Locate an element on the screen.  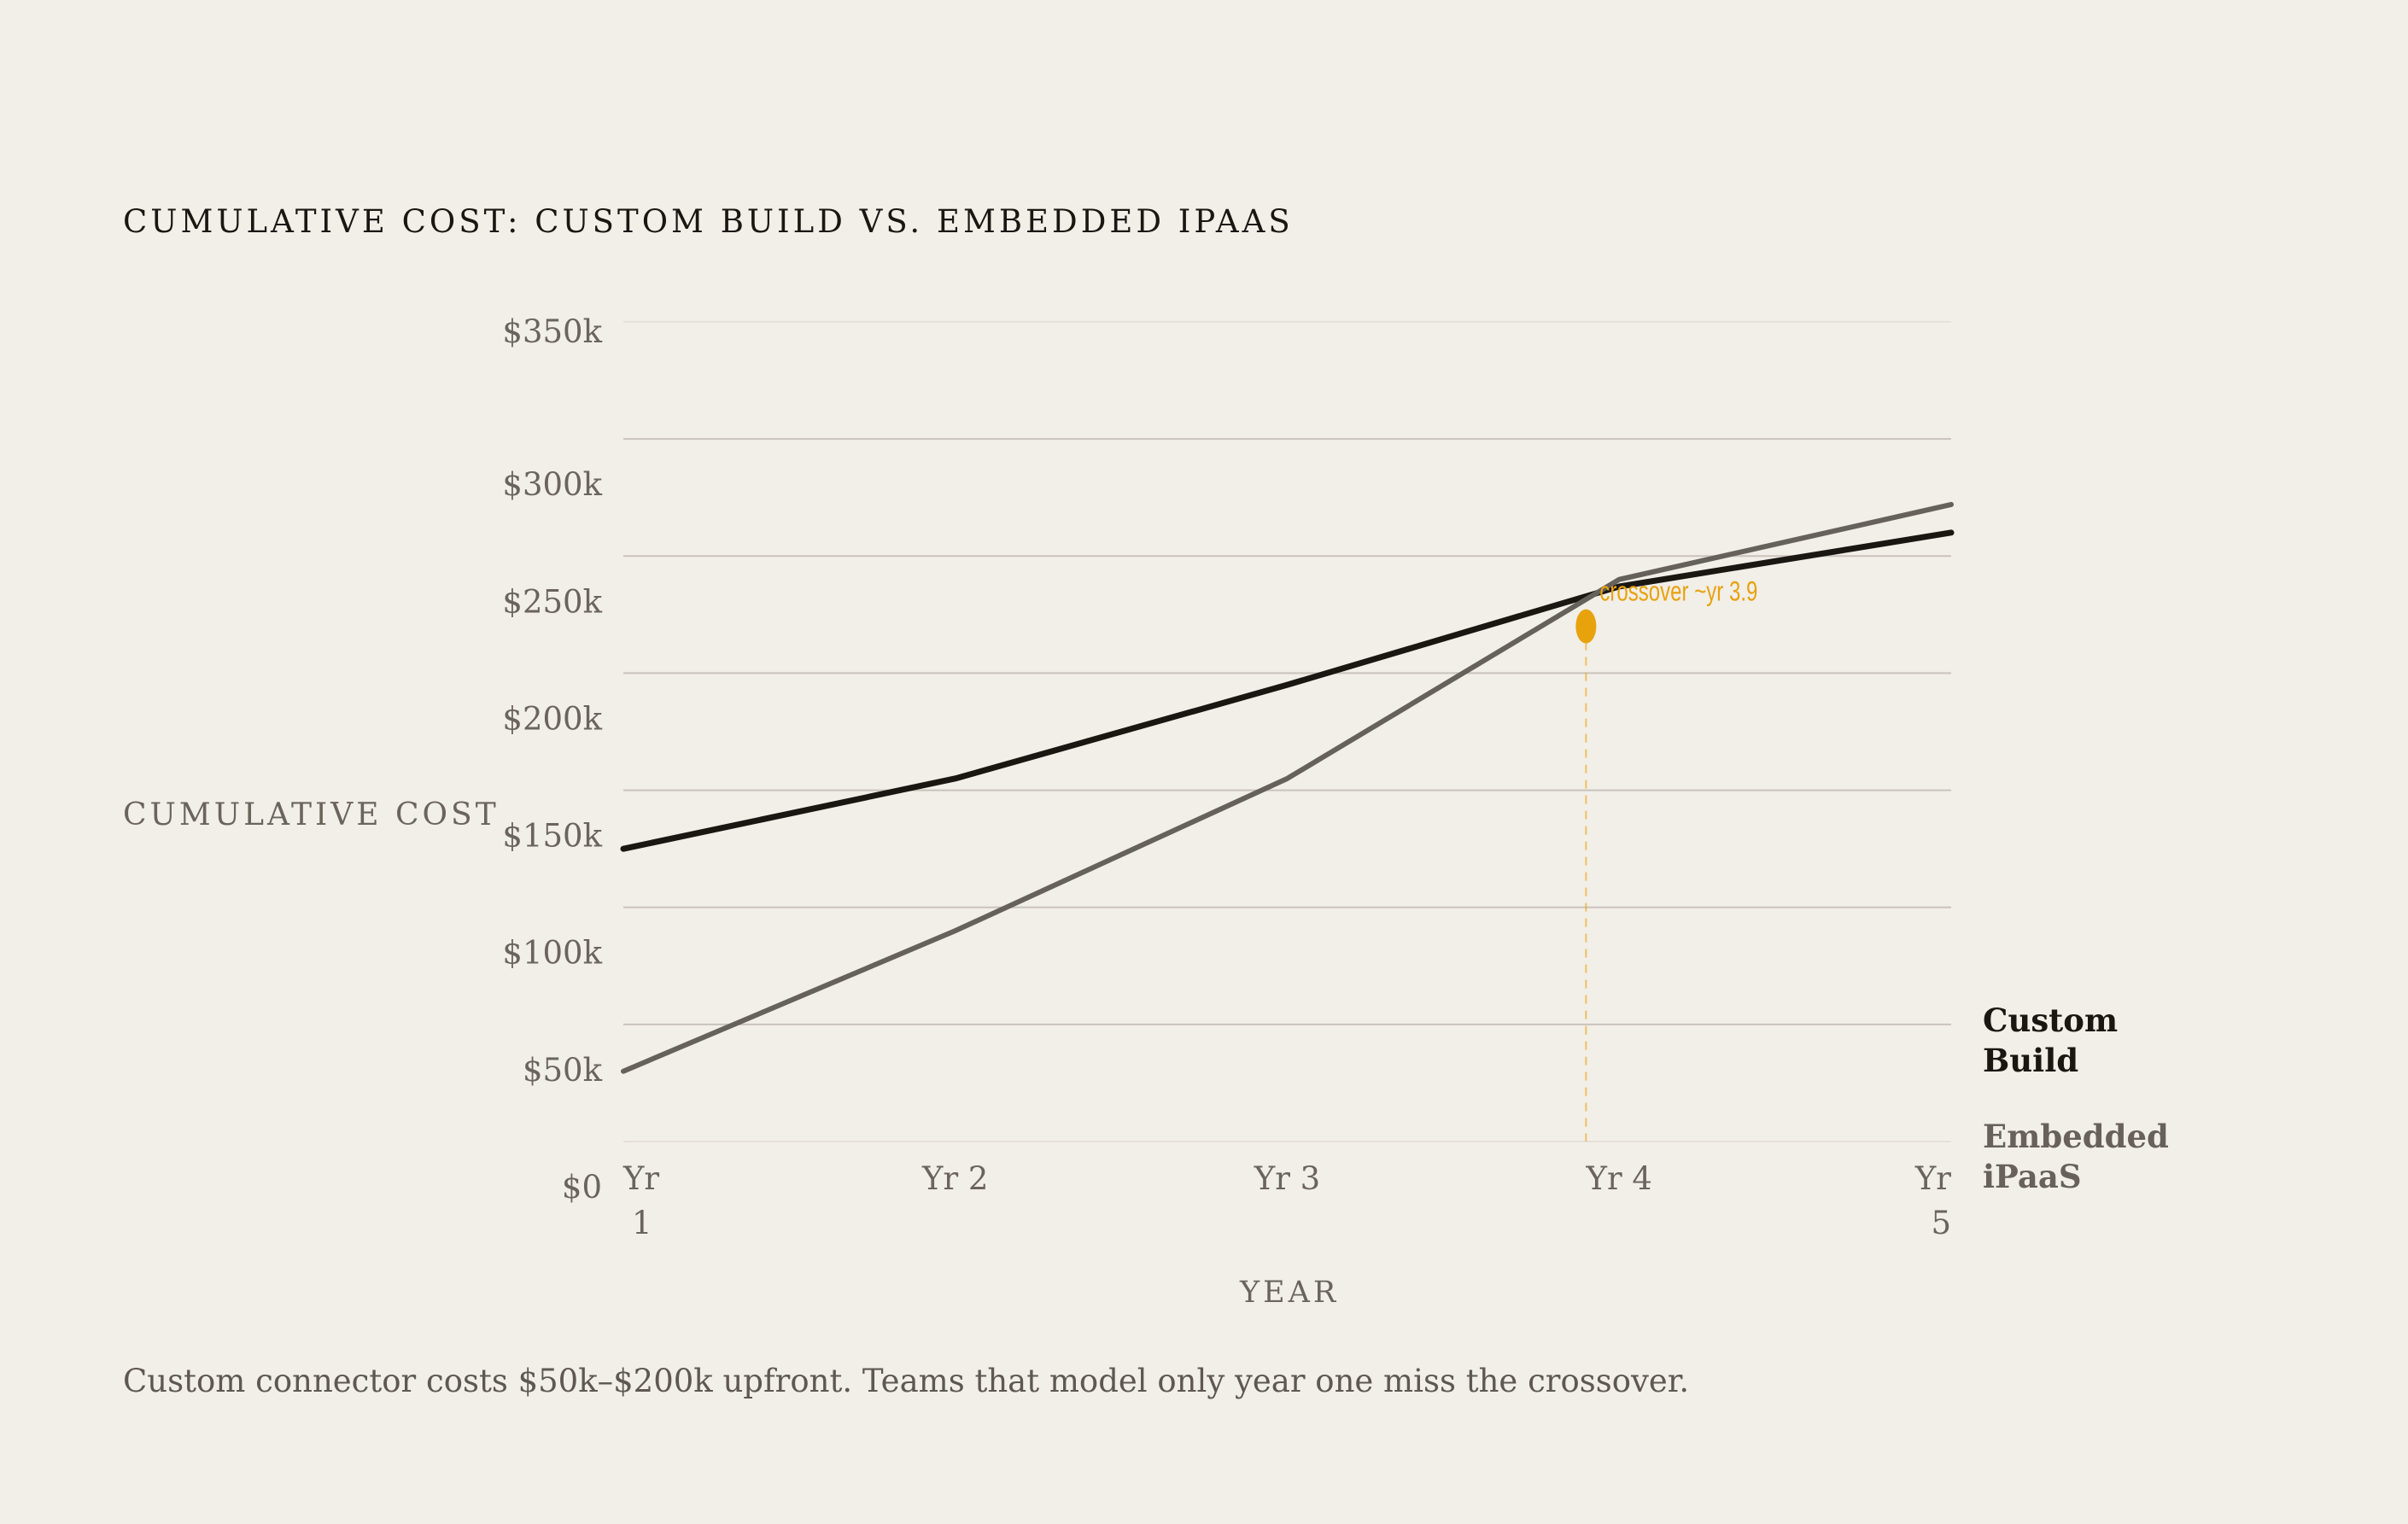
y-tick-label: $350k is located at coordinates (552, 331).